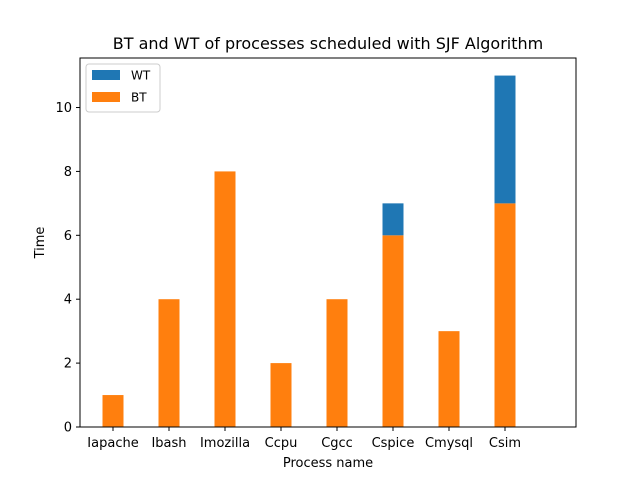 The height and width of the screenshot is (480, 640). What do you see at coordinates (67, 268) in the screenshot?
I see `y-axis-ticks: 0 2 4 6 8 10` at bounding box center [67, 268].